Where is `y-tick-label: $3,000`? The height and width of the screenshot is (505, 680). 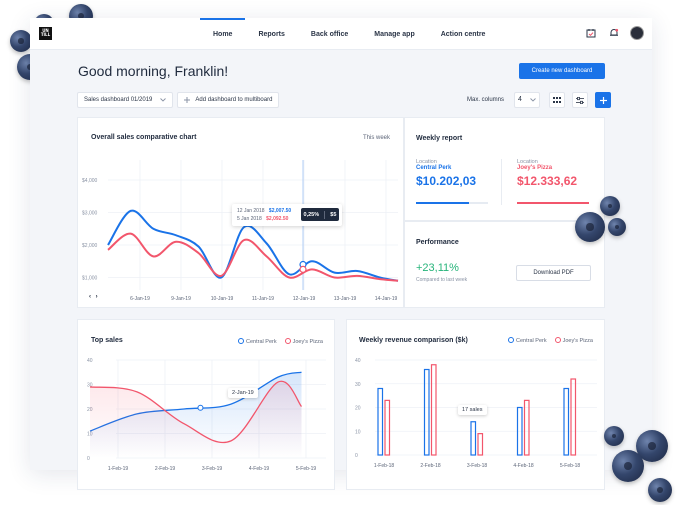 y-tick-label: $3,000 is located at coordinates (90, 214).